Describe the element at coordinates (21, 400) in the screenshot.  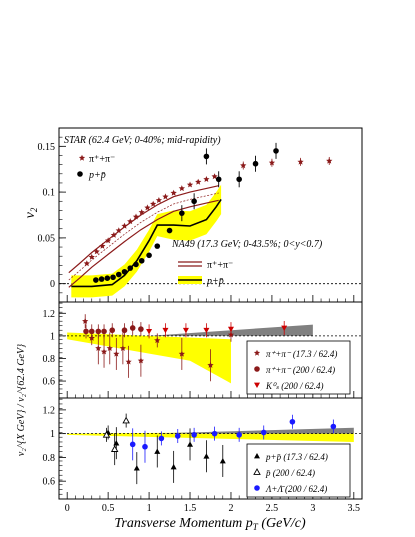
I see `ratio-ylabel: v₂^{X GeV} / v₂^{62.4 GeV}` at that location.